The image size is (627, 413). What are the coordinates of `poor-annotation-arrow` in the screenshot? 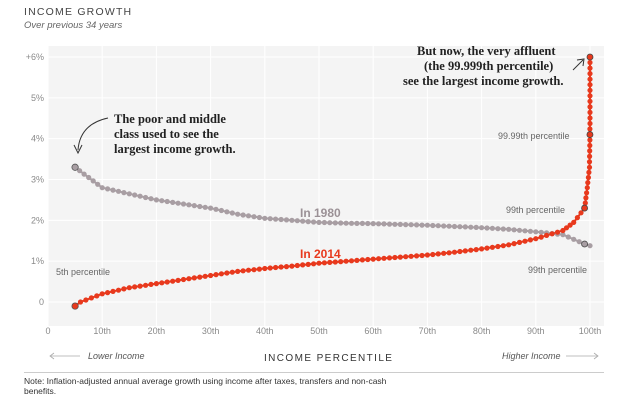 It's located at (93, 134).